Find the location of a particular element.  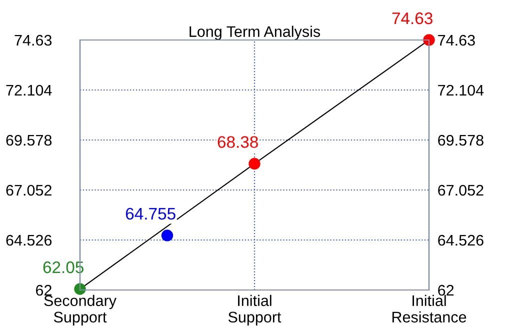

x-tick-label: Initial Support is located at coordinates (255, 310).